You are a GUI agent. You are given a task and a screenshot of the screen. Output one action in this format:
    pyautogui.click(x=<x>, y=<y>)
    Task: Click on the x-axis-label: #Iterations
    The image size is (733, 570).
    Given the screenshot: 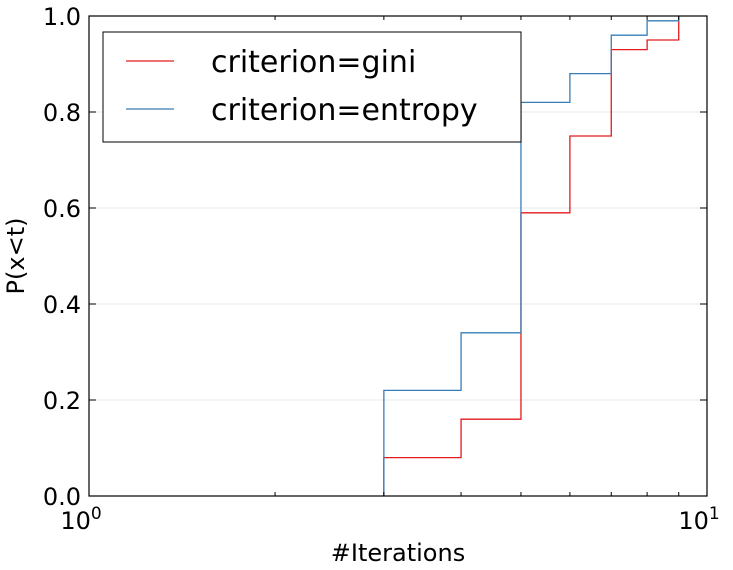 What is the action you would take?
    pyautogui.click(x=398, y=553)
    